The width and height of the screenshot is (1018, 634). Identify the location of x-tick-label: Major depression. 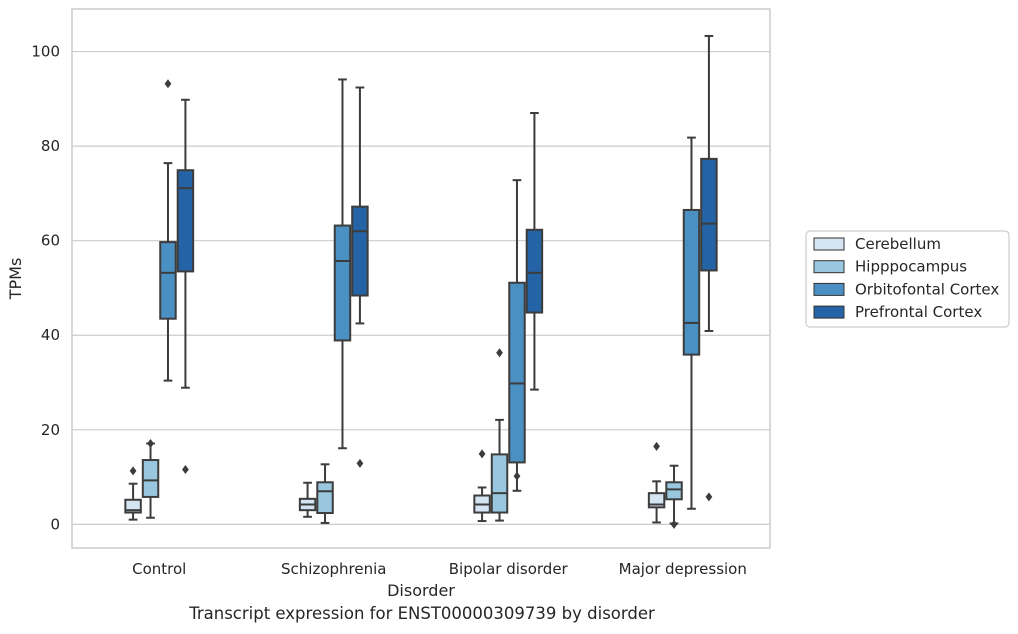
(683, 569).